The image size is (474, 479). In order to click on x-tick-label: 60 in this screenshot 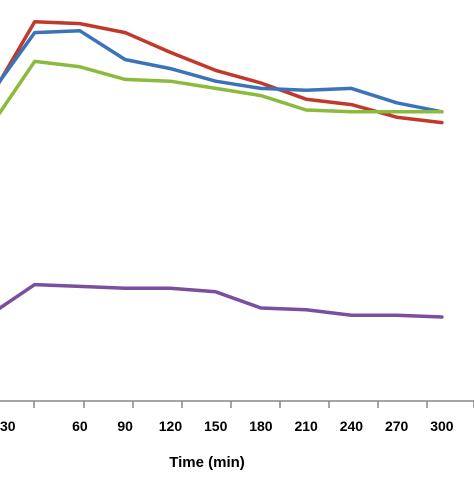, I will do `click(80, 426)`.